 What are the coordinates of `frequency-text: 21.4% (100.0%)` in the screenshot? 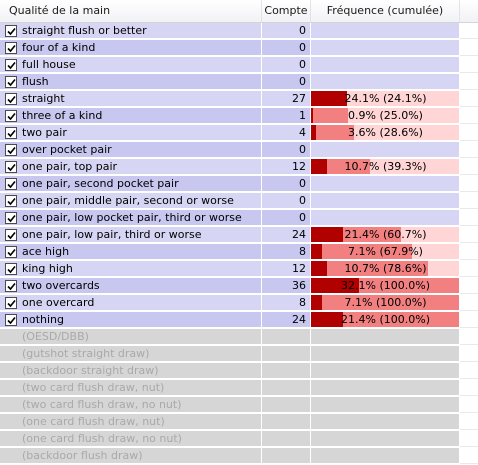 It's located at (385, 319).